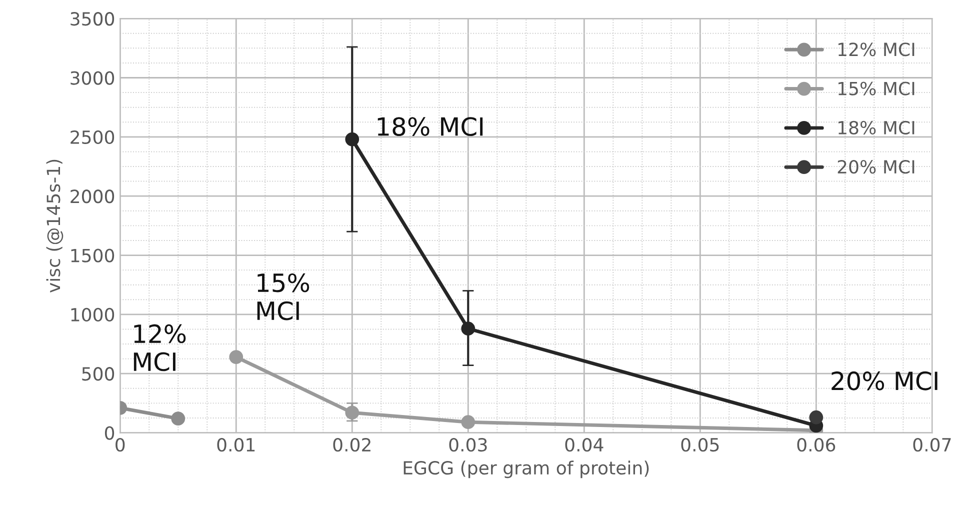 This screenshot has width=961, height=531. What do you see at coordinates (109, 433) in the screenshot?
I see `y-tick-label: 0` at bounding box center [109, 433].